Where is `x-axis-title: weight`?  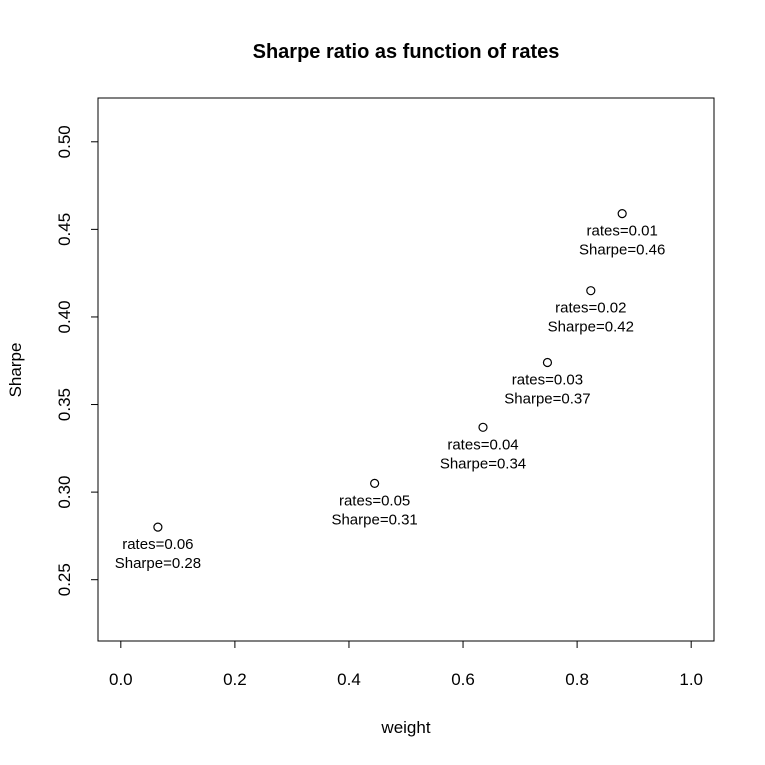 x-axis-title: weight is located at coordinates (405, 727).